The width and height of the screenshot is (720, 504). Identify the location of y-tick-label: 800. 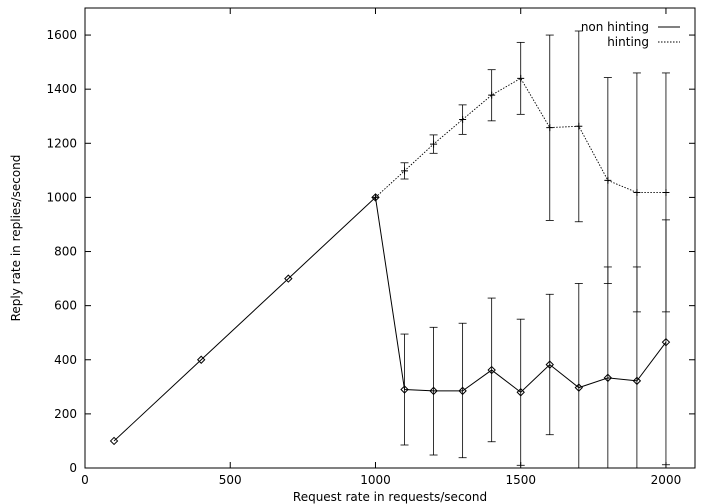
(65, 252).